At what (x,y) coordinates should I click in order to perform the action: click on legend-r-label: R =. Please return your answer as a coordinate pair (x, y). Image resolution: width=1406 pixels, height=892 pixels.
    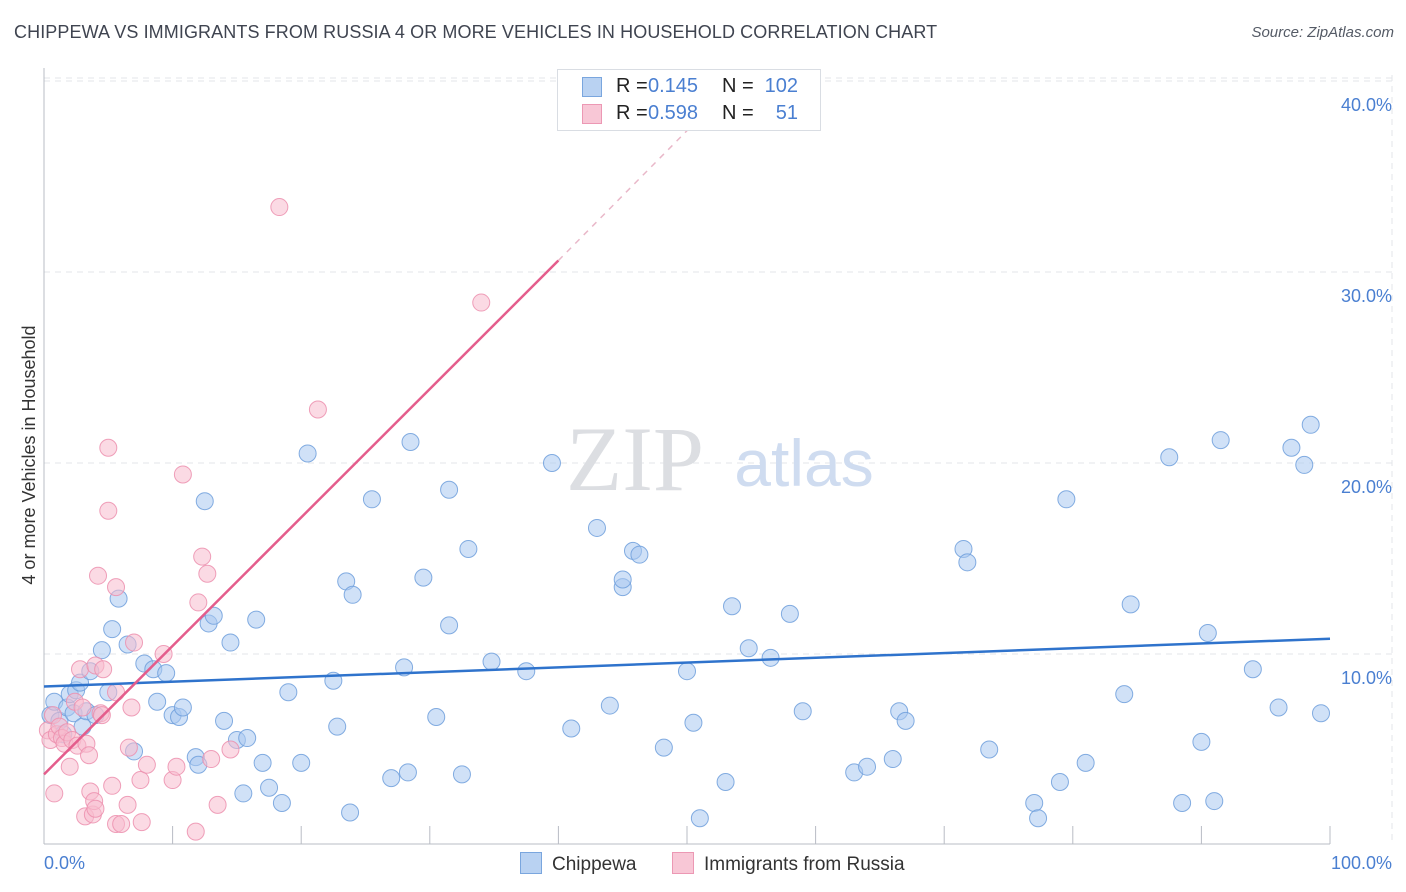
    Looking at the image, I should click on (632, 113).